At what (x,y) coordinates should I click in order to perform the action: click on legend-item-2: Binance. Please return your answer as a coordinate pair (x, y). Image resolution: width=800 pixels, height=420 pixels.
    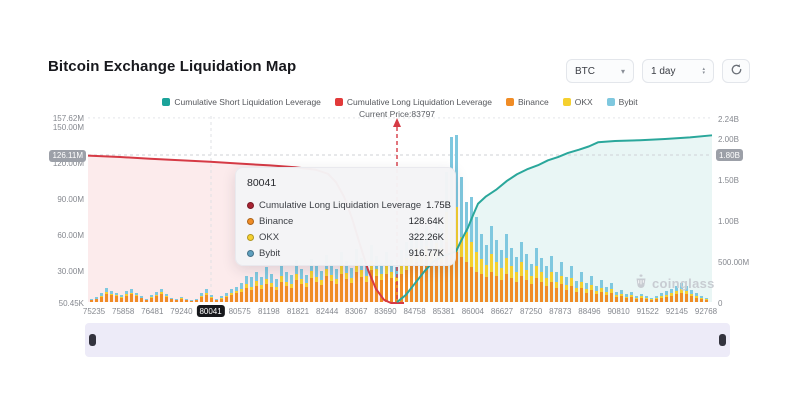
    Looking at the image, I should click on (527, 102).